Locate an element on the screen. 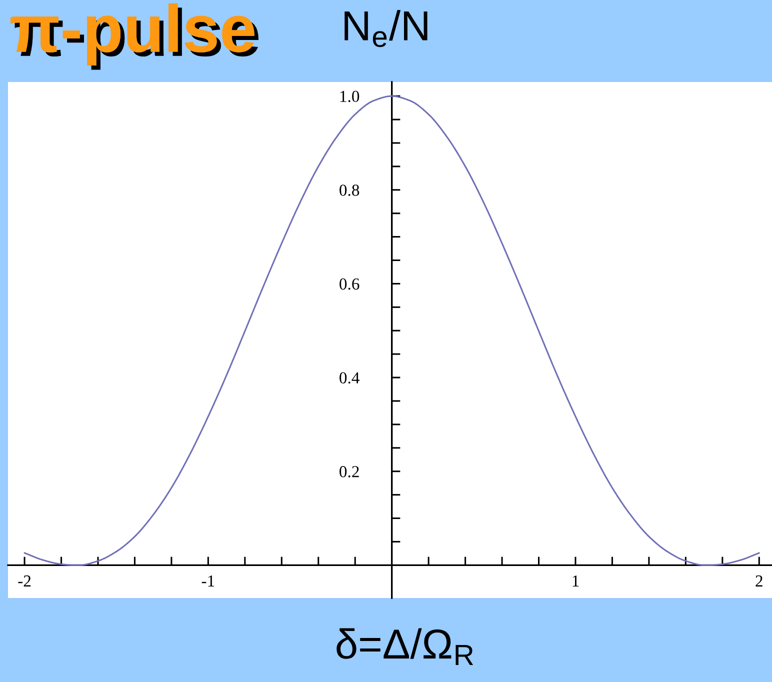 The height and width of the screenshot is (682, 772). x-tick-label: -2 is located at coordinates (24, 580).